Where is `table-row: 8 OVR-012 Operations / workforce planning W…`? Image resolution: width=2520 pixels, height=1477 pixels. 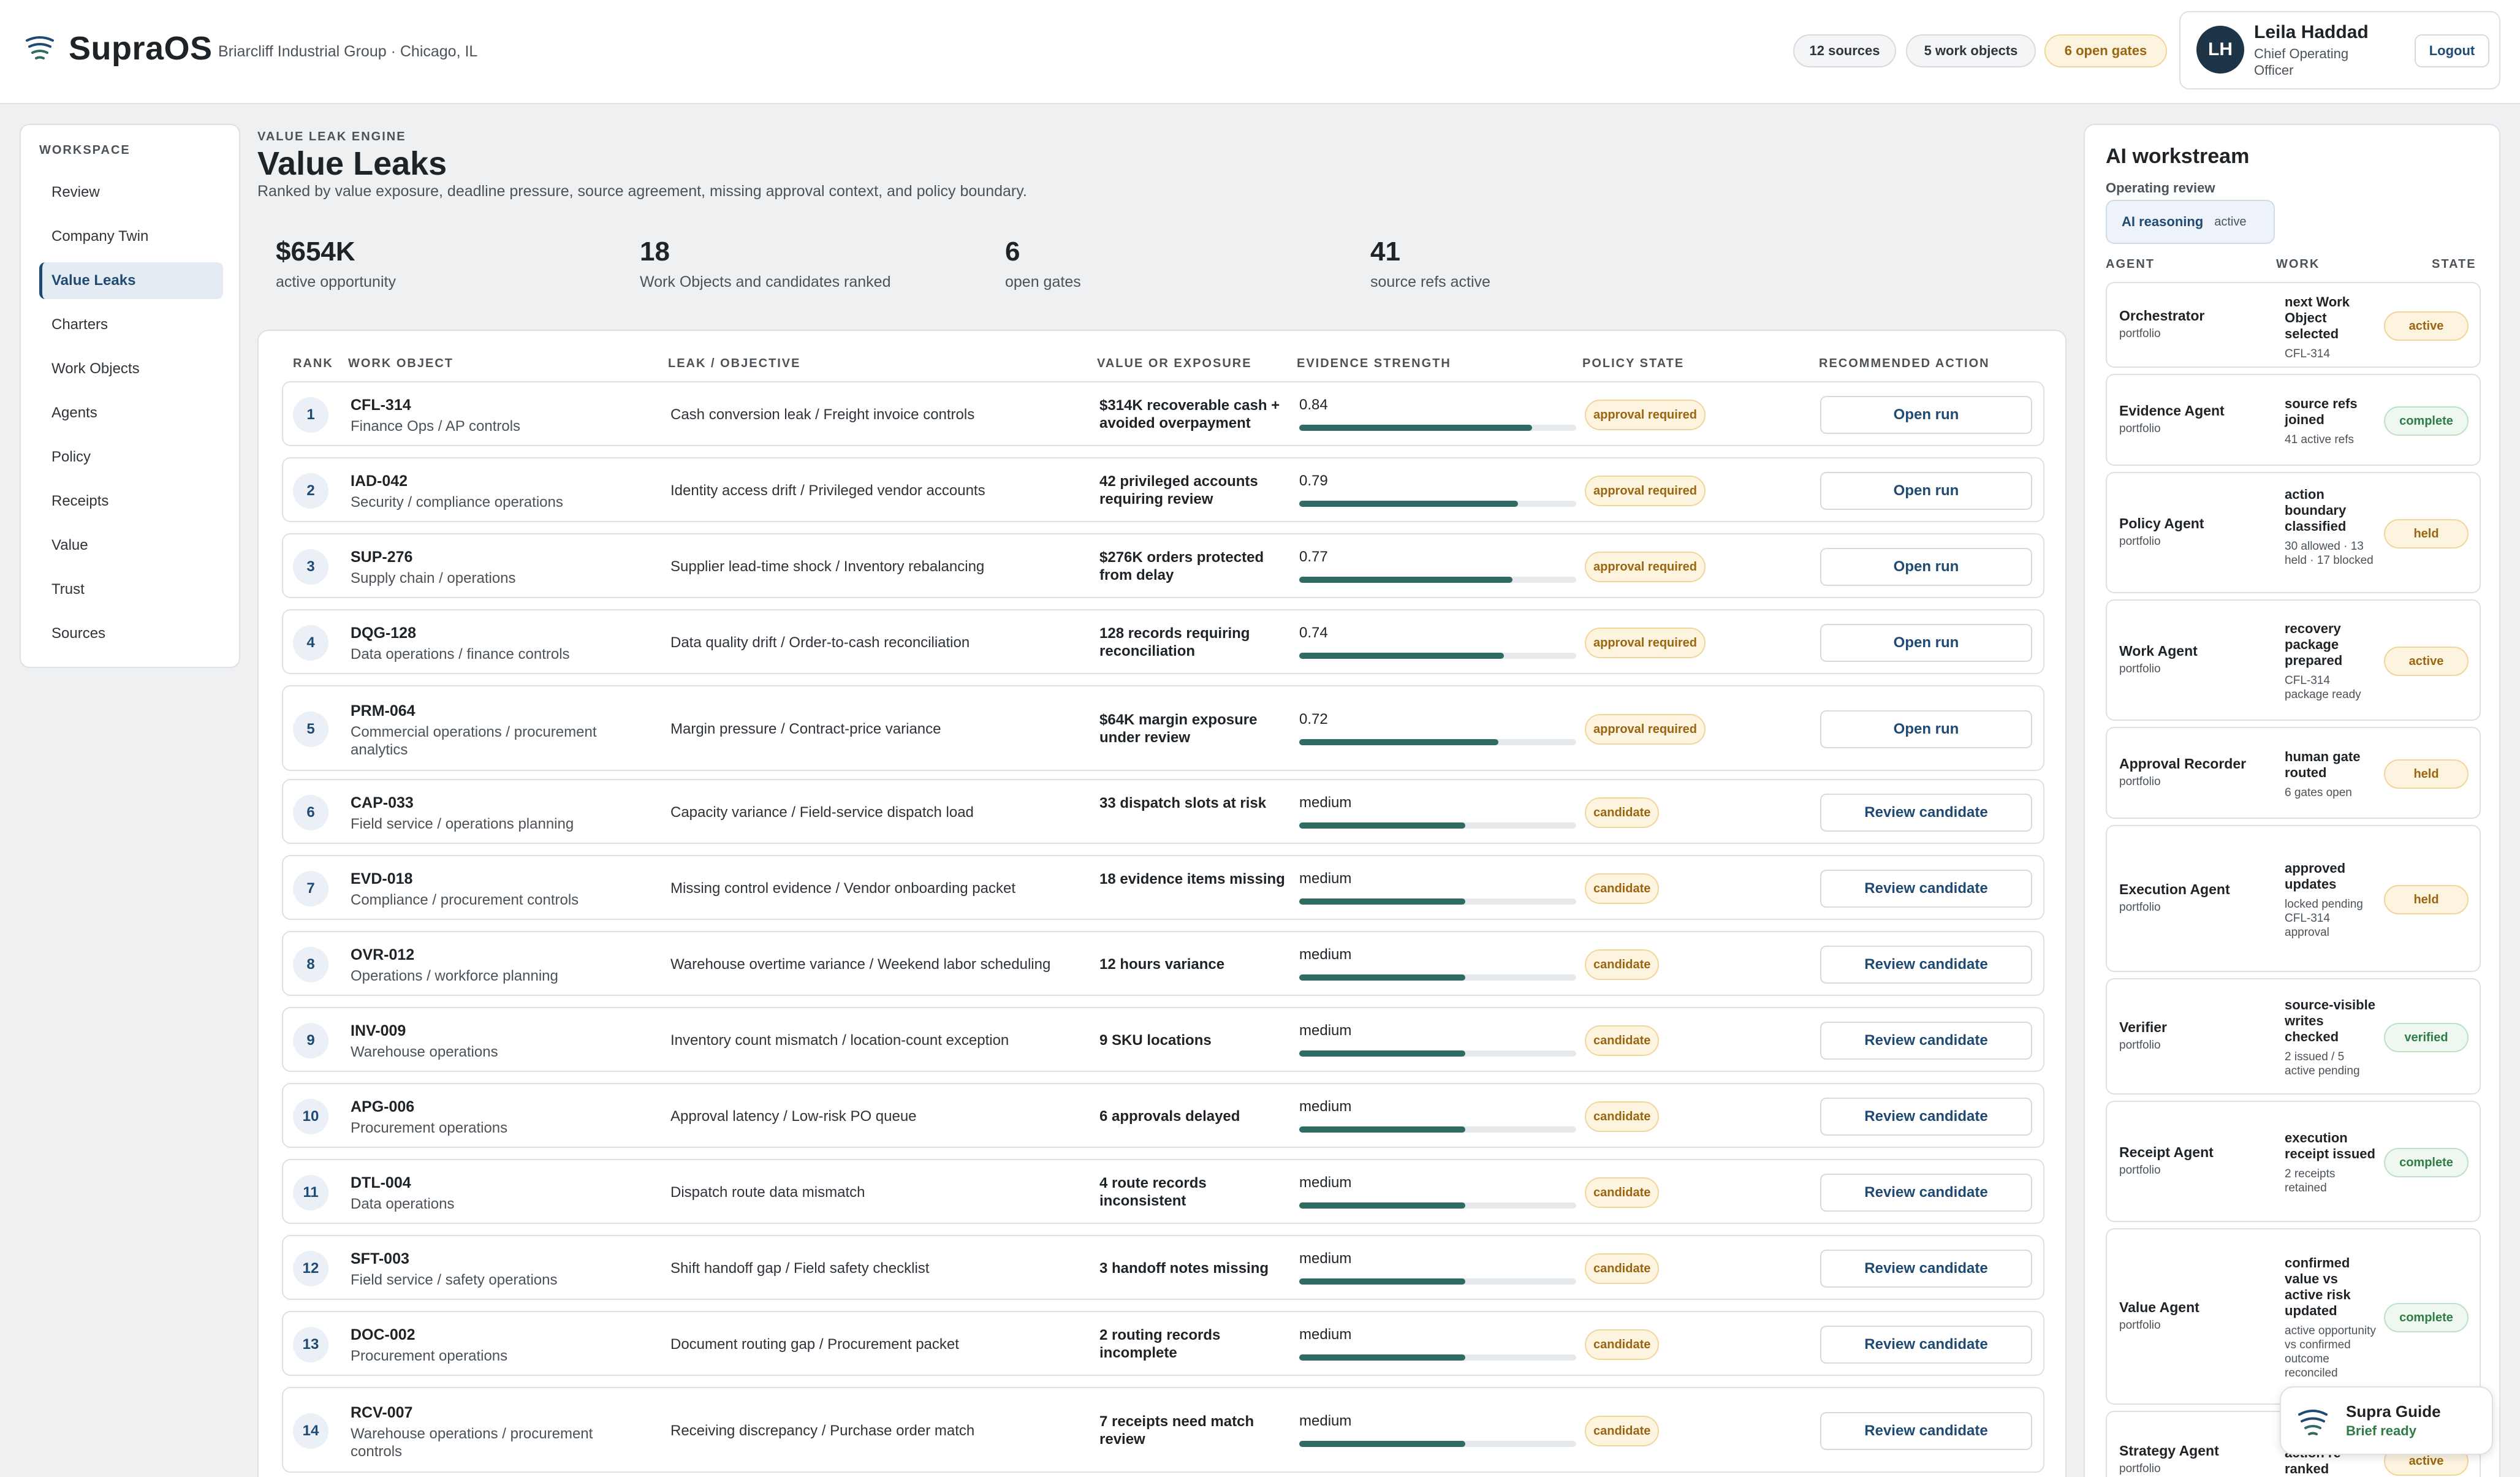 table-row: 8 OVR-012 Operations / workforce planning W… is located at coordinates (1163, 964).